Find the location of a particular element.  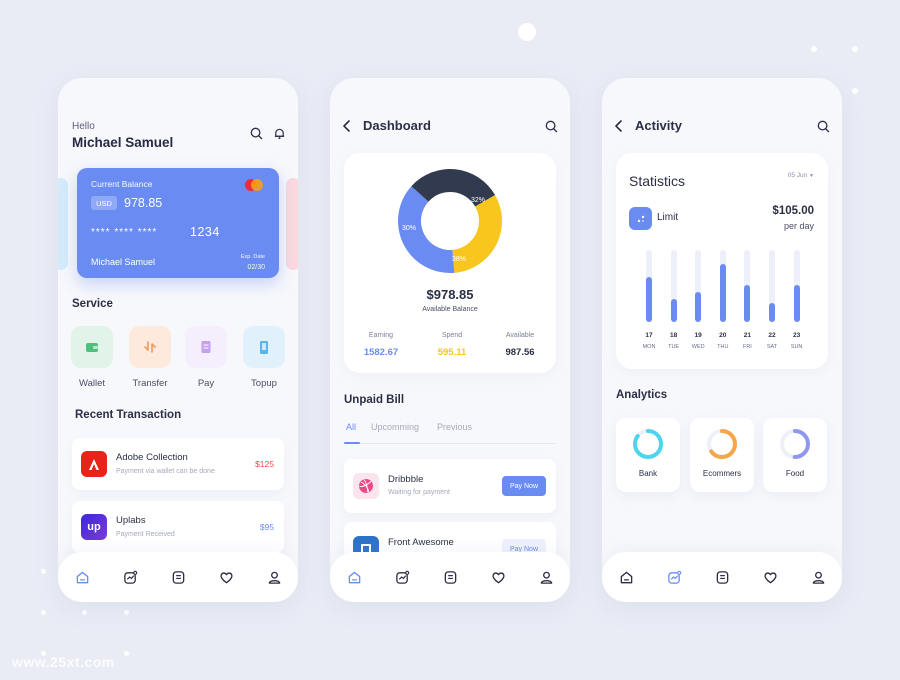

analytics-card-bank: Bank is located at coordinates (648, 455).